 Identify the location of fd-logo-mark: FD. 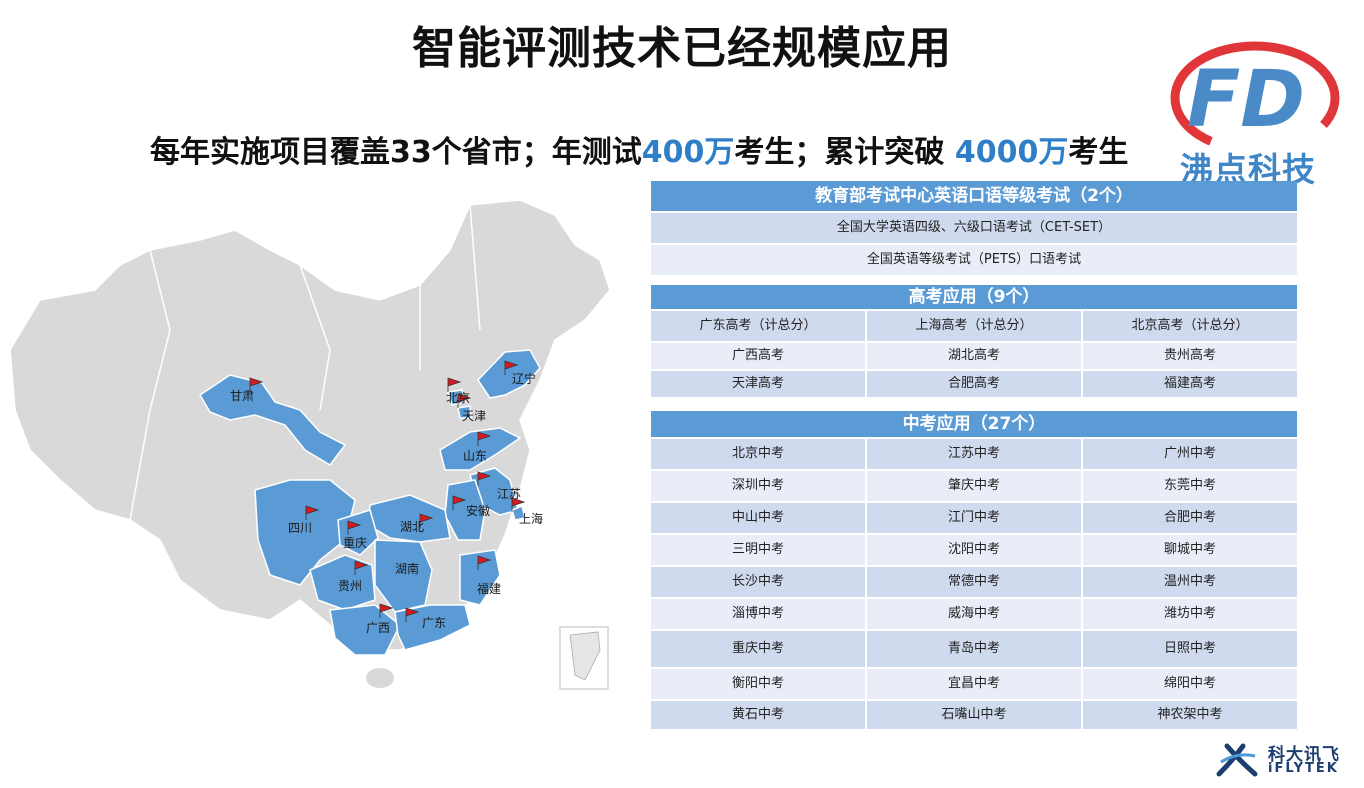
(1246, 100).